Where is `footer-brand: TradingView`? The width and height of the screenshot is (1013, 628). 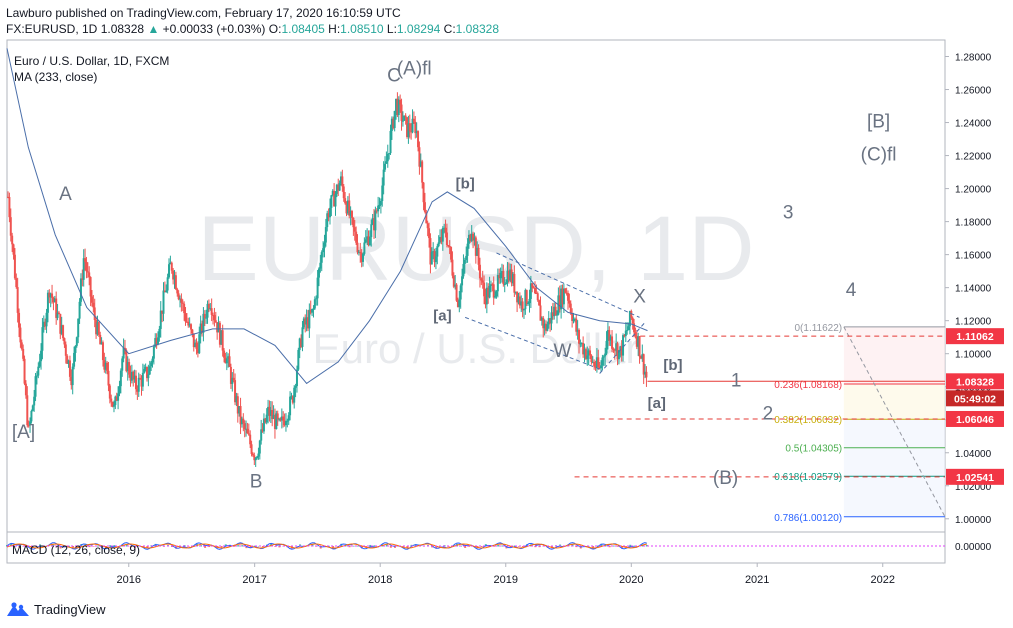 footer-brand: TradingView is located at coordinates (56, 609).